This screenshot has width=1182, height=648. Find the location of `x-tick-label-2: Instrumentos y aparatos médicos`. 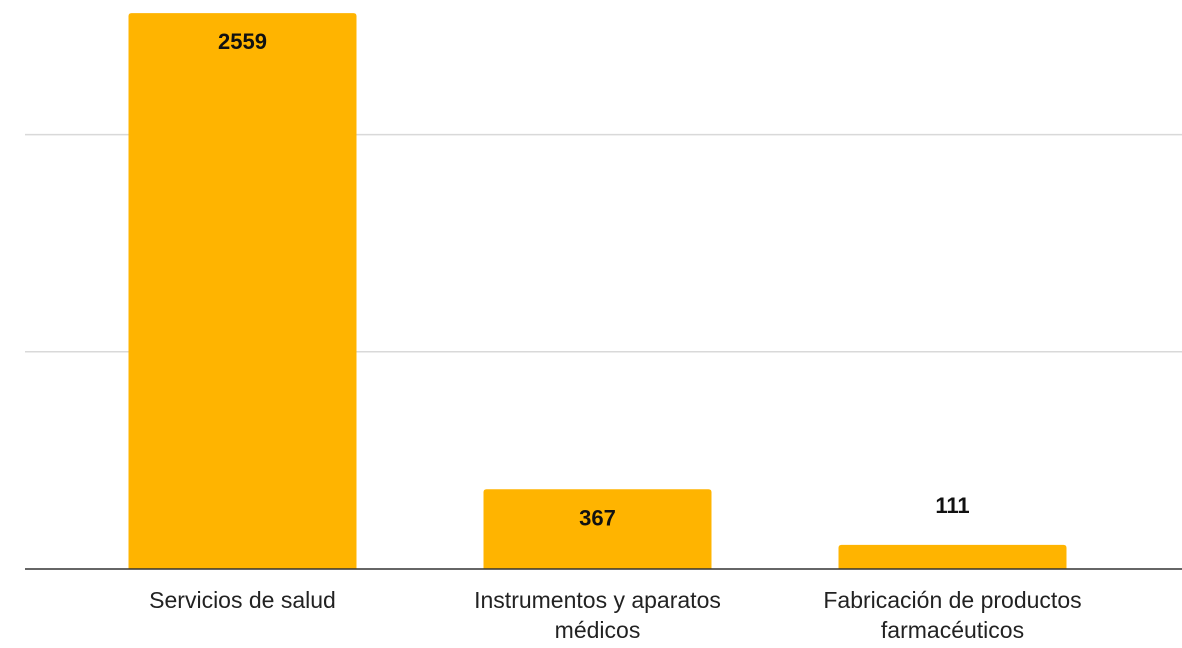

x-tick-label-2: Instrumentos y aparatos médicos is located at coordinates (597, 615).